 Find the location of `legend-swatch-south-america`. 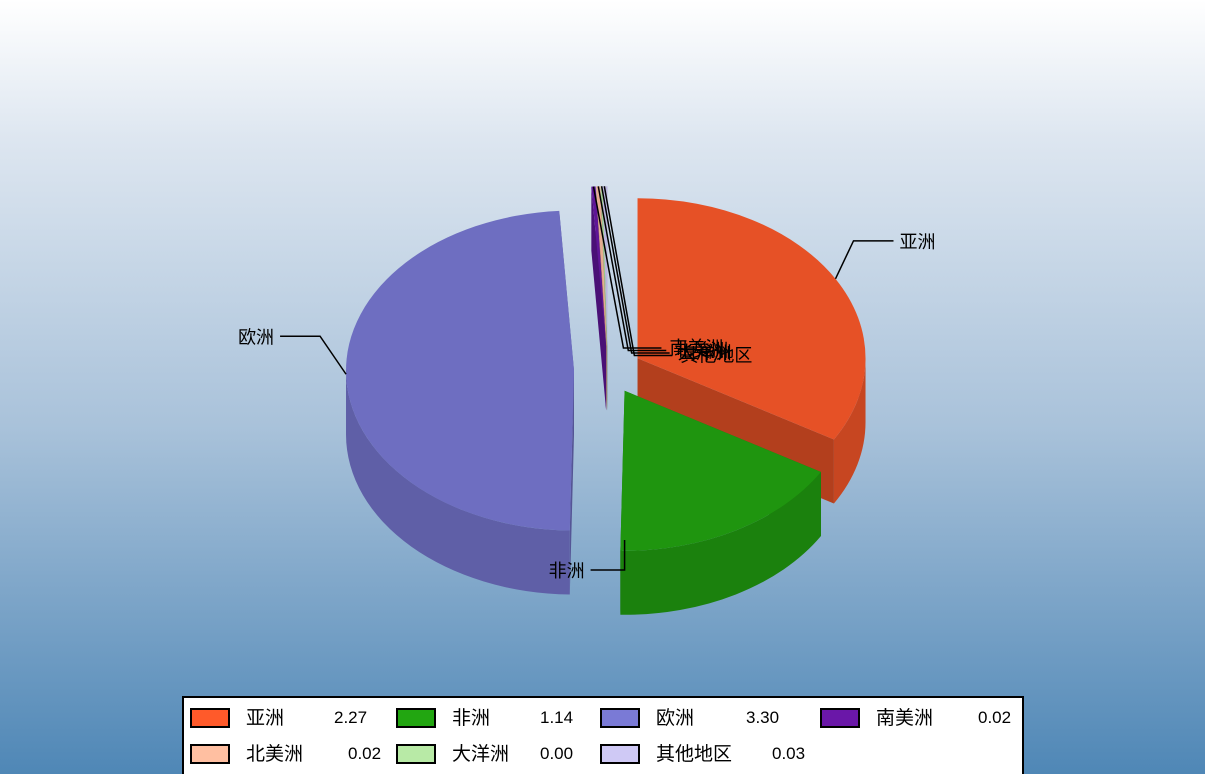

legend-swatch-south-america is located at coordinates (840, 718).